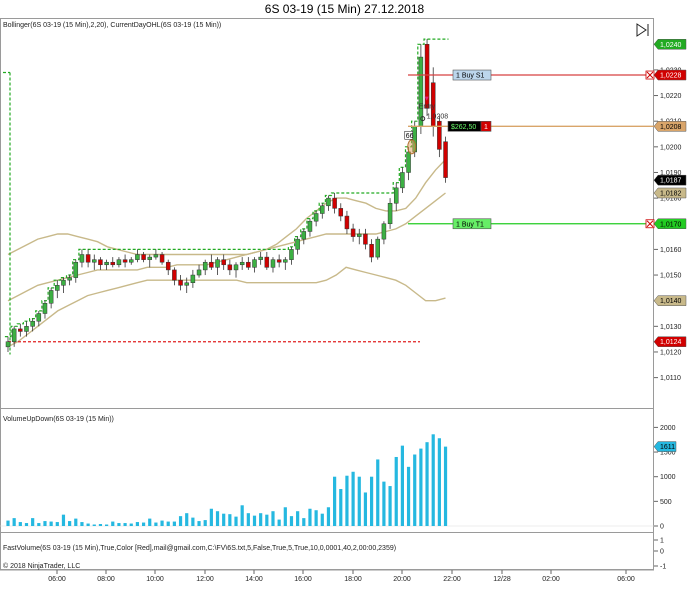 The image size is (689, 600). Describe the element at coordinates (671, 96) in the screenshot. I see `price-tick-label: 1,0220` at that location.